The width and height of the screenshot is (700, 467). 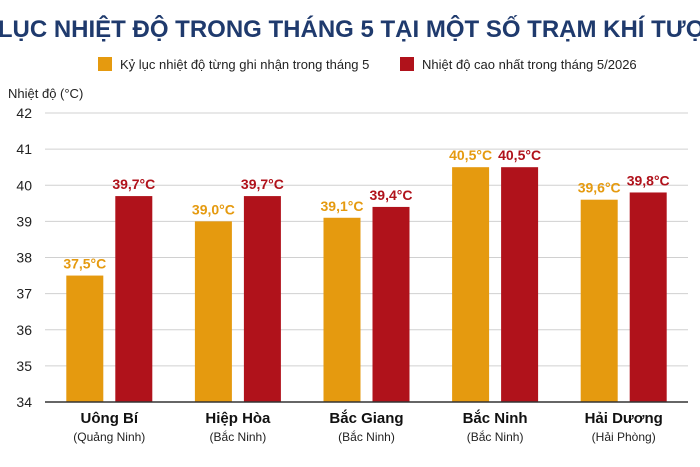 What do you see at coordinates (110, 418) in the screenshot?
I see `x-category-label: Uông Bí` at bounding box center [110, 418].